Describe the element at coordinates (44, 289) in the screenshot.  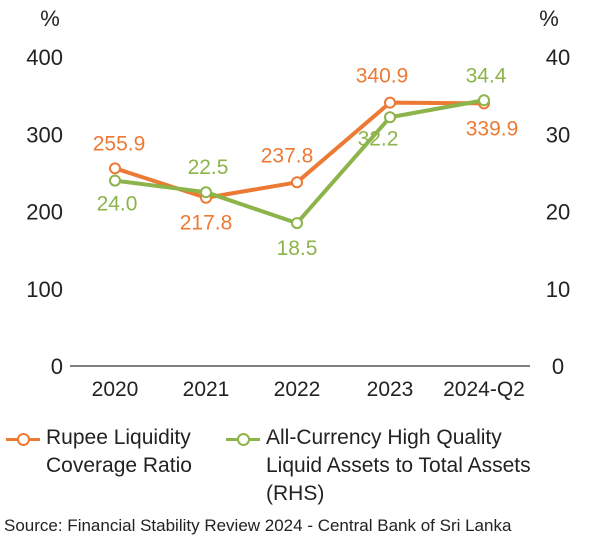
I see `left-tick-label: 100` at that location.